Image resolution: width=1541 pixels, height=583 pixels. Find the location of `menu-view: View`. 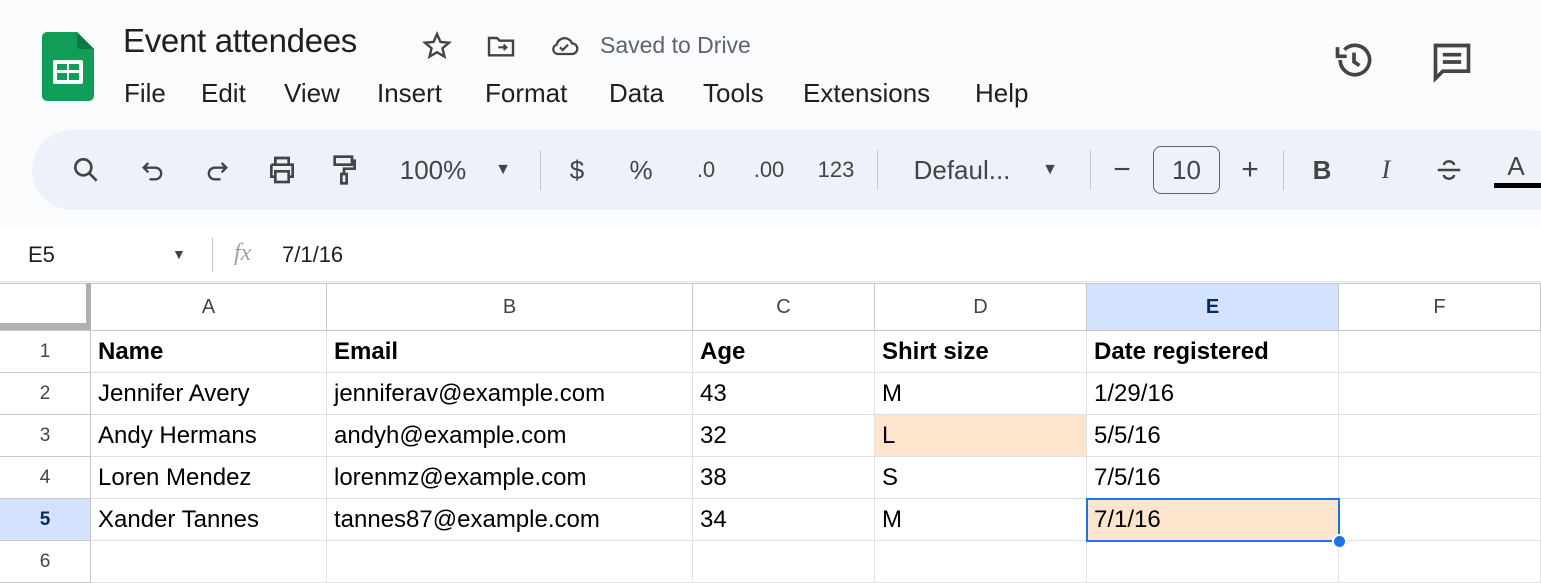

menu-view: View is located at coordinates (312, 93).